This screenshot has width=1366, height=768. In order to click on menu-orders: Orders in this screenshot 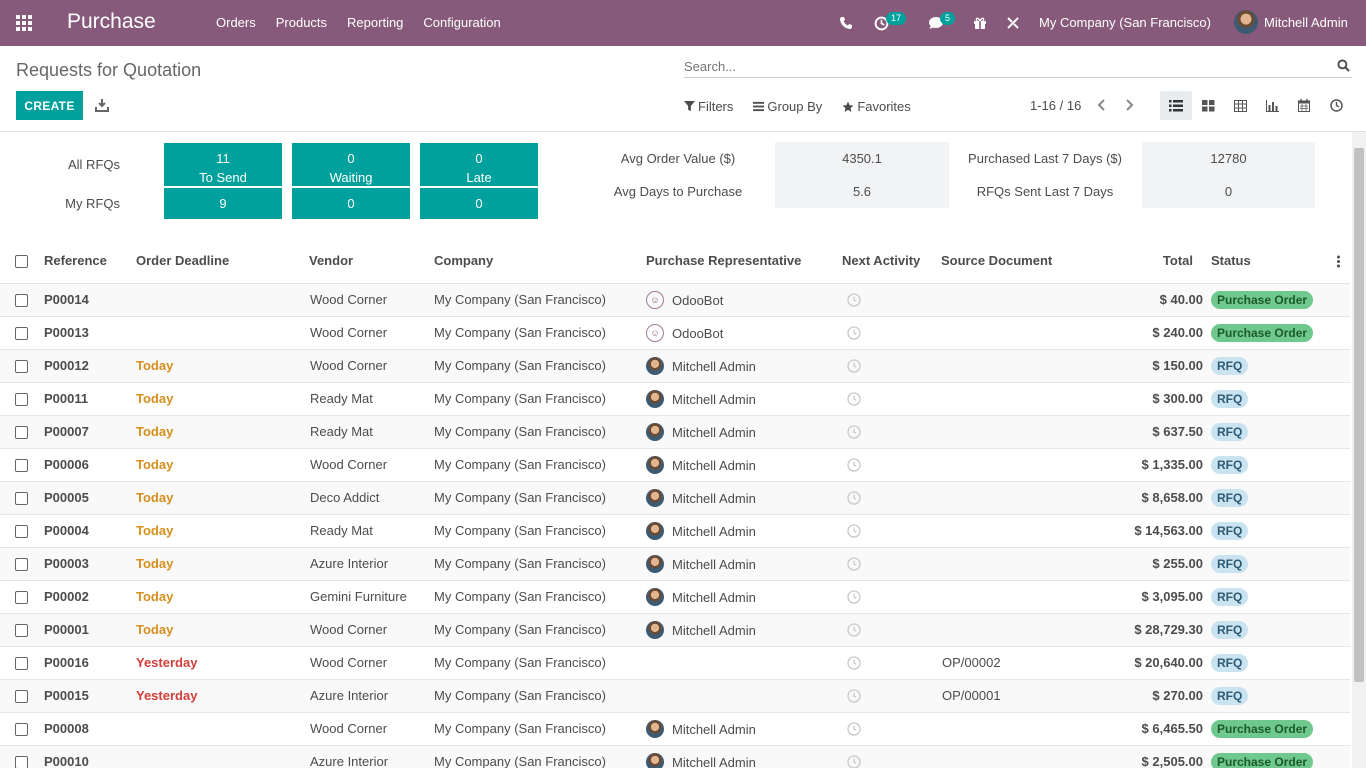, I will do `click(236, 22)`.